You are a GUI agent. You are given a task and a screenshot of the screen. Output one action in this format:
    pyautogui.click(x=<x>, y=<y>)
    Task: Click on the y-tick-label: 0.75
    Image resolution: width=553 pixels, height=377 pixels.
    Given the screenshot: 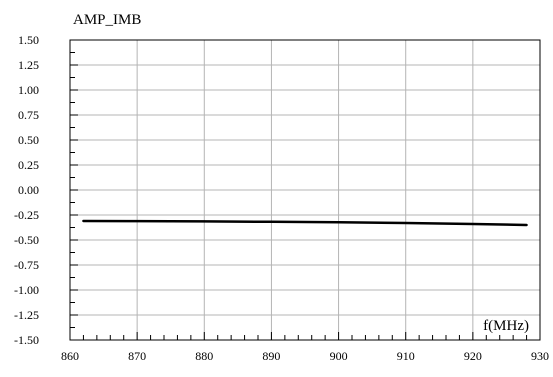 What is the action you would take?
    pyautogui.click(x=28, y=115)
    